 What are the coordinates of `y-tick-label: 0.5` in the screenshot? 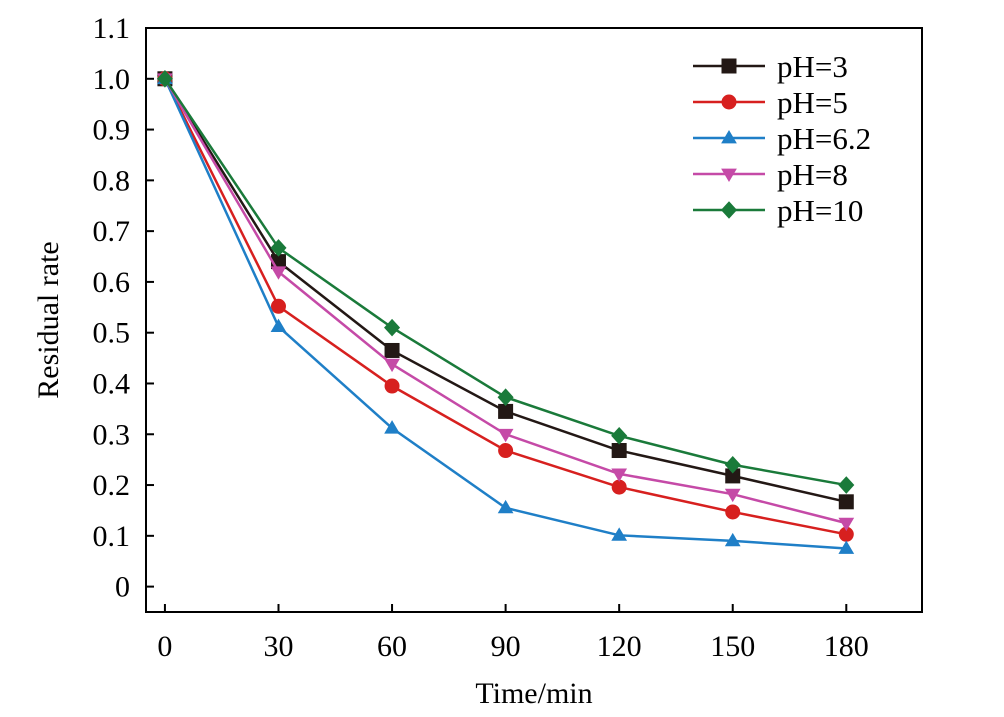 It's located at (112, 333).